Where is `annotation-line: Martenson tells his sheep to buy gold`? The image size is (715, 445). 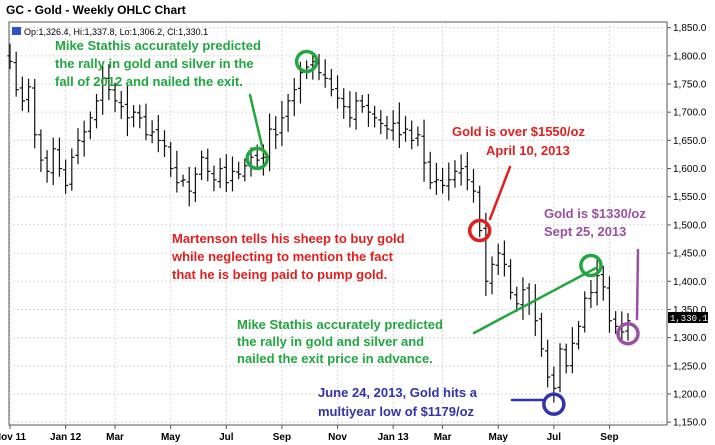
annotation-line: Martenson tells his sheep to buy gold is located at coordinates (288, 238).